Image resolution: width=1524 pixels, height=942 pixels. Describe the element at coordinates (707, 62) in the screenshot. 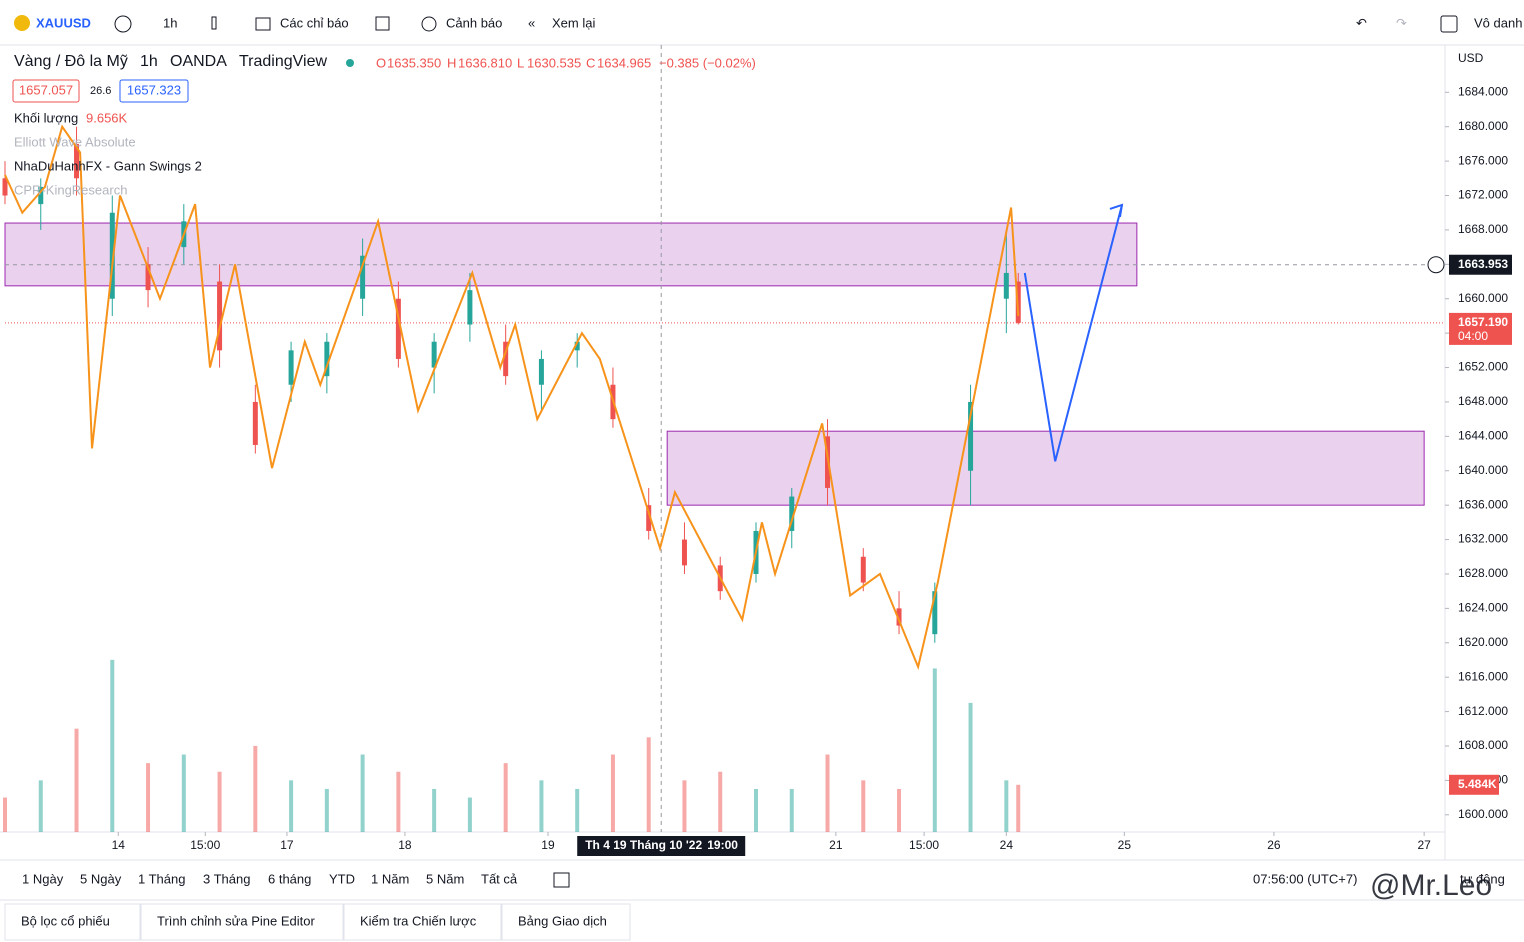

I see `ohlc-change: −0.385 (−0.02%)` at that location.